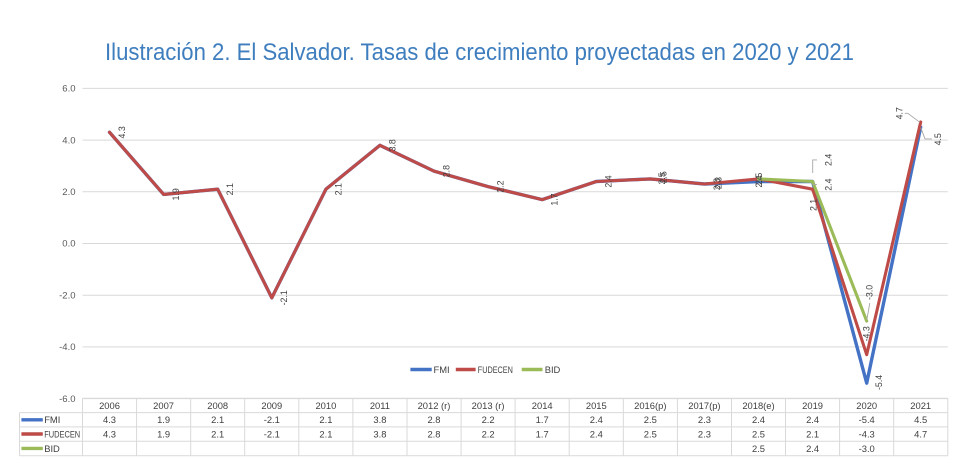 This screenshot has width=957, height=470. What do you see at coordinates (67, 347) in the screenshot?
I see `svg-text: -4.0` at bounding box center [67, 347].